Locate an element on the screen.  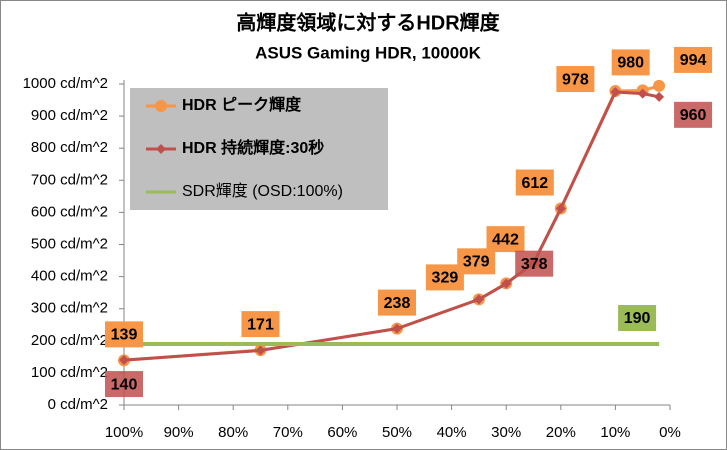
x-tick-label: 30% is located at coordinates (506, 432).